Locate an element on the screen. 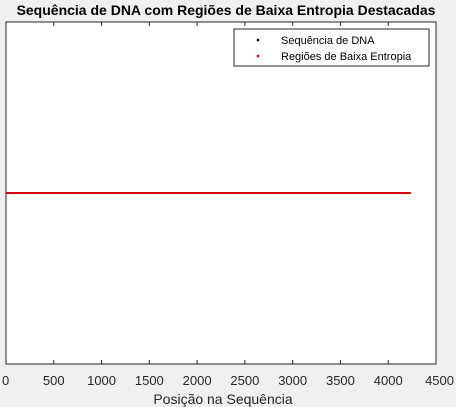 The width and height of the screenshot is (456, 407). legend-label-dna: Sequência de DNA is located at coordinates (328, 41).